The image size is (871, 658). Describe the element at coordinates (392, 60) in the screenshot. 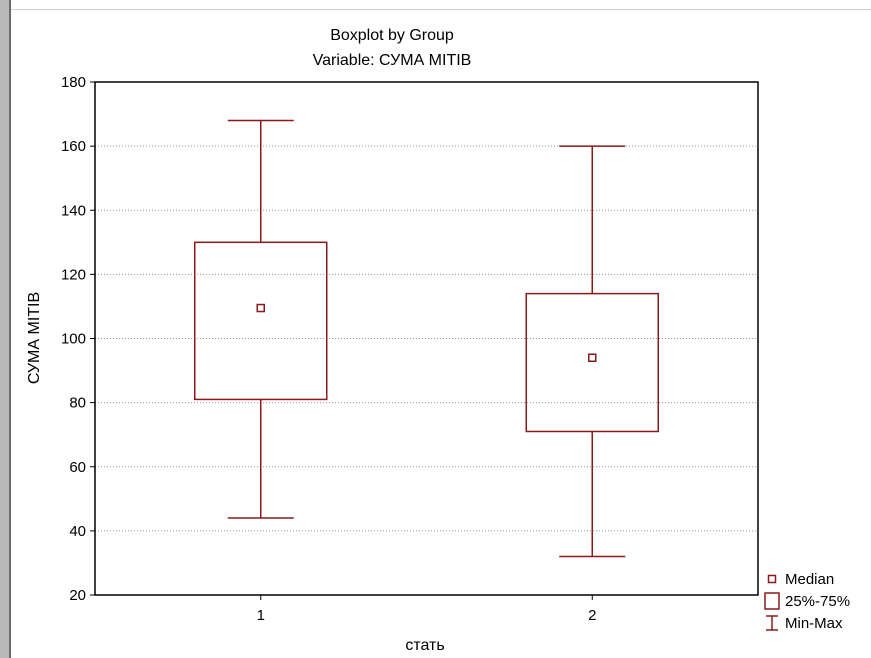

I see `chart-subtitle: Variable: СУМА МІТІВ` at that location.